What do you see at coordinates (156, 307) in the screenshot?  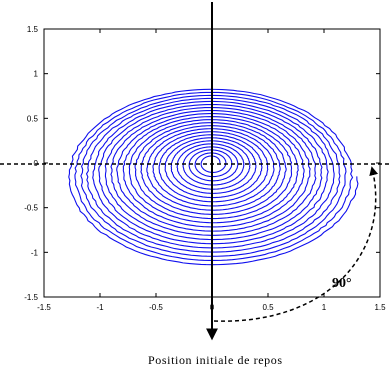 I see `x-tick-label: -0.5` at bounding box center [156, 307].